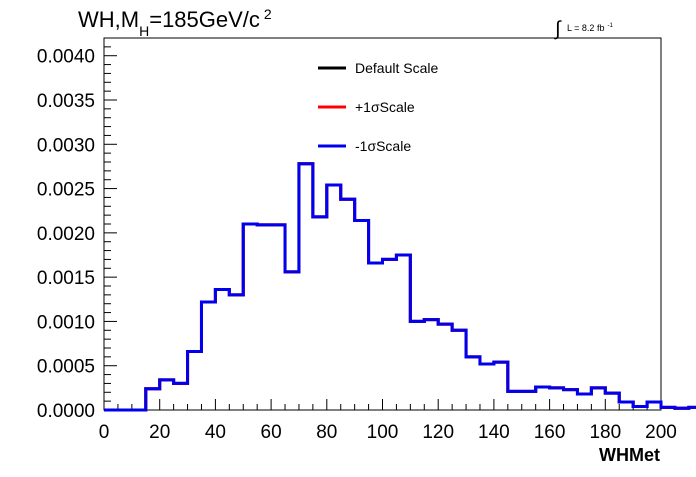 The image size is (696, 477). What do you see at coordinates (558, 29) in the screenshot?
I see `integral-sign: ∫` at bounding box center [558, 29].